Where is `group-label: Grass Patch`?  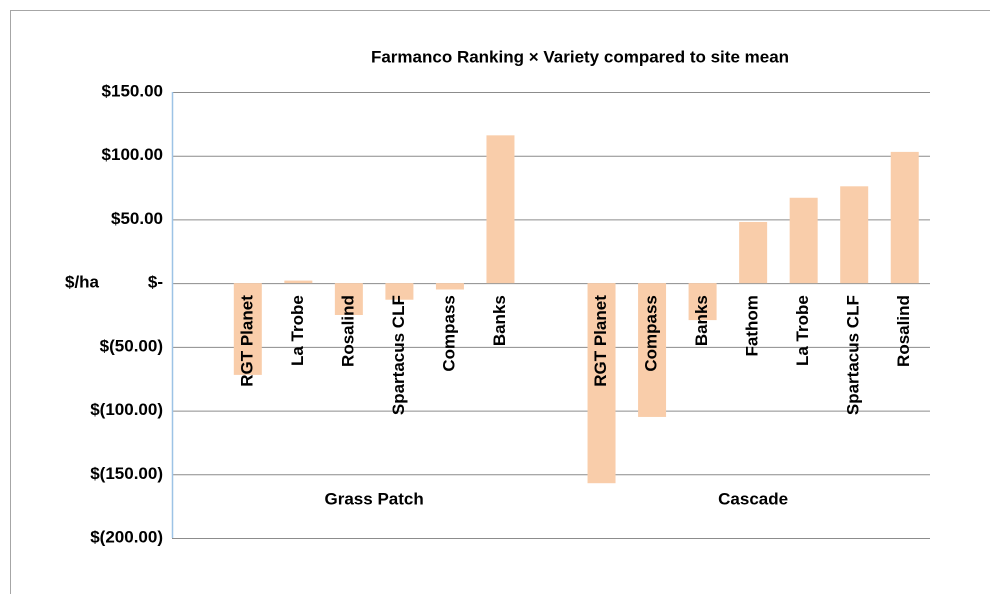
group-label: Grass Patch is located at coordinates (374, 498).